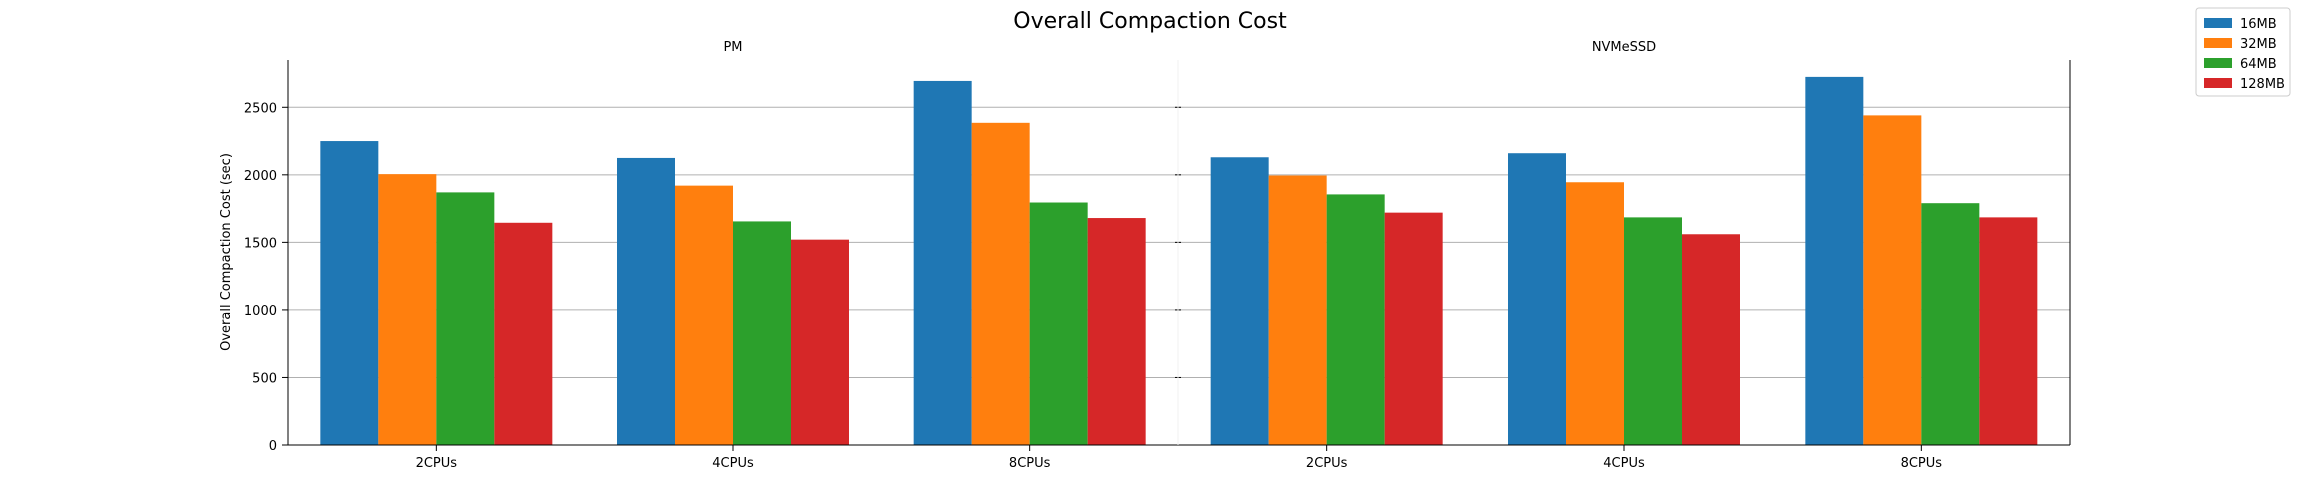 This screenshot has height=504, width=2300. I want to click on chart-title: Overall Compaction Cost, so click(1150, 21).